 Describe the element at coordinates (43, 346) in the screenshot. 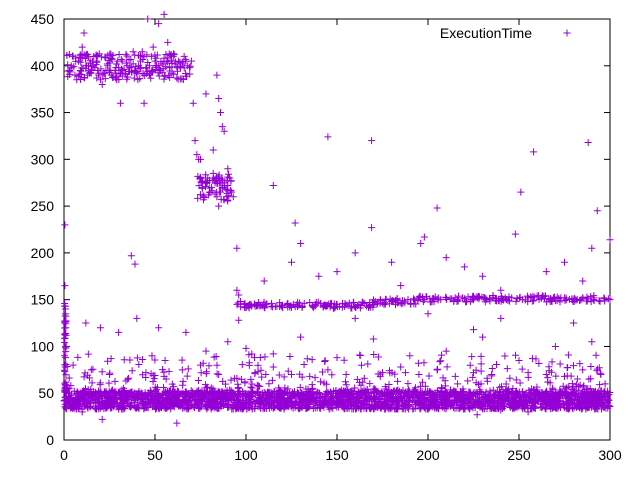

I see `y-tick-label: 100` at that location.